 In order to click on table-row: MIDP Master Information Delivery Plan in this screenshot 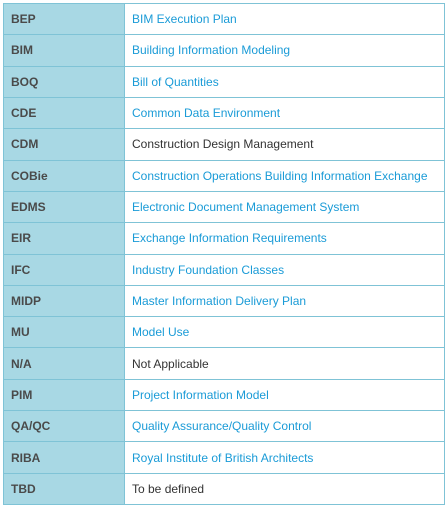, I will do `click(224, 301)`.